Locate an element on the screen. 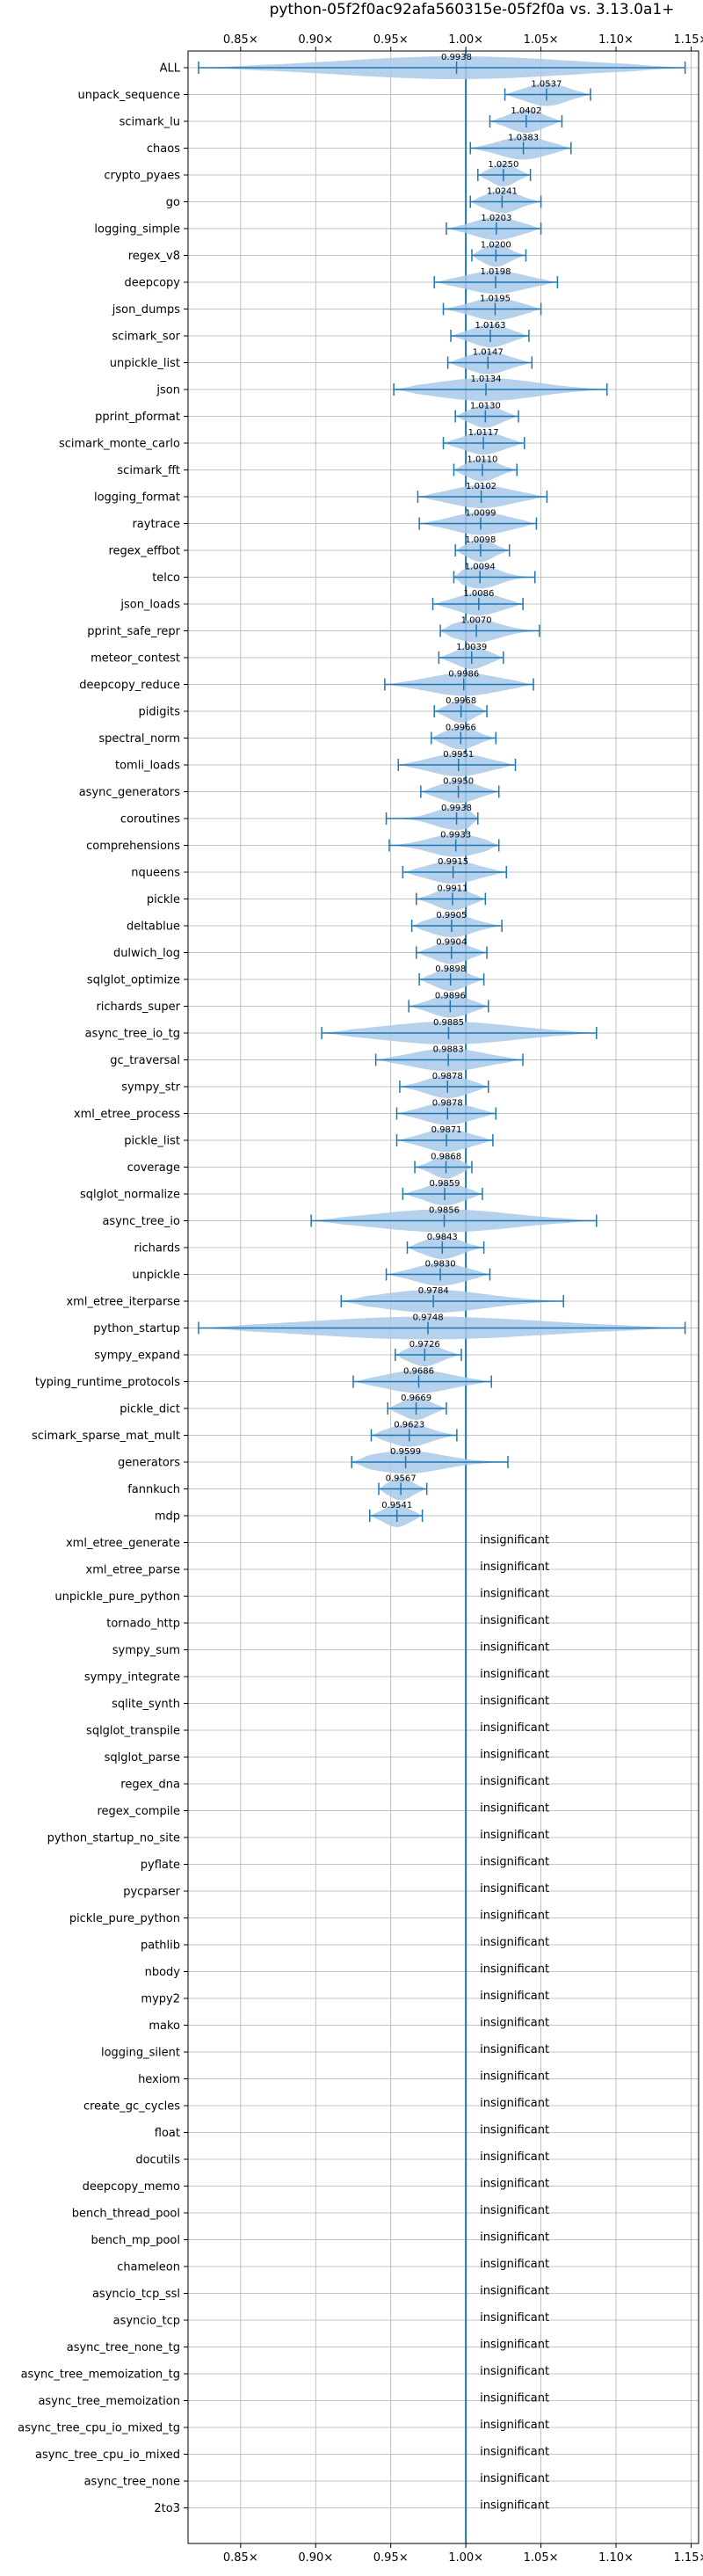 Image resolution: width=703 pixels, height=2576 pixels. category-label: crypto_pyaes is located at coordinates (142, 176).